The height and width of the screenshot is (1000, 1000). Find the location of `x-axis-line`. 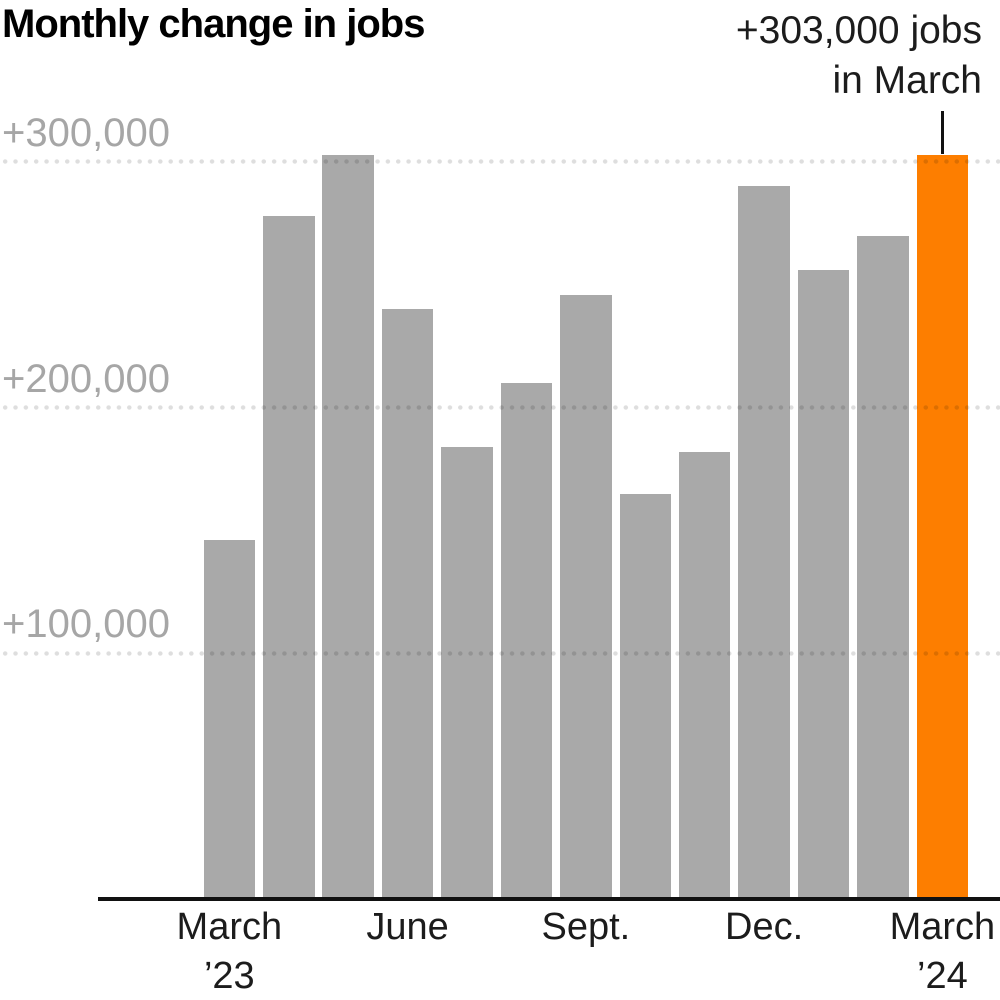

x-axis-line is located at coordinates (549, 899).